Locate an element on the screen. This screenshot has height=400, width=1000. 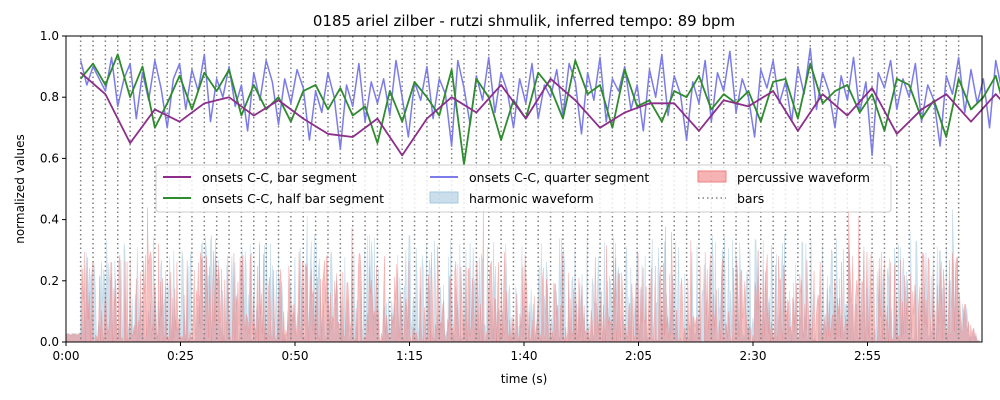
x-tick-label: 1:15 is located at coordinates (409, 356).